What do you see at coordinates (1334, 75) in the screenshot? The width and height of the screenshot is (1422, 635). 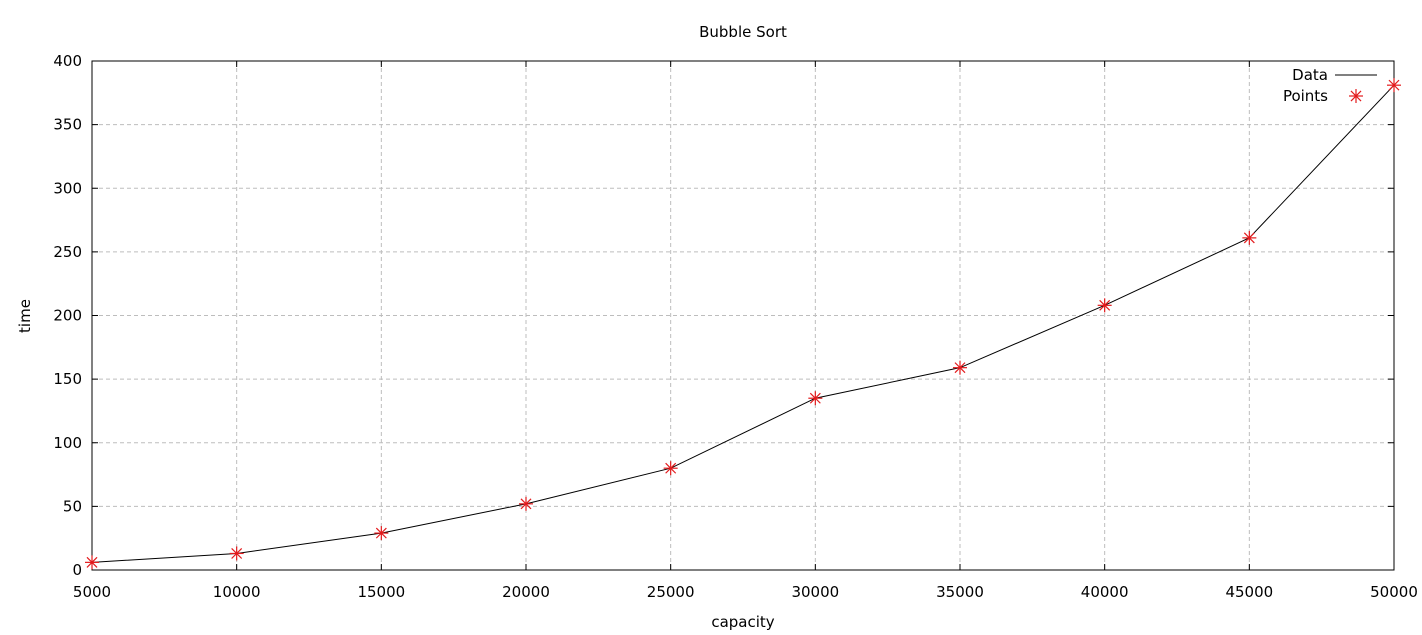 I see `legend-item-data: Data` at bounding box center [1334, 75].